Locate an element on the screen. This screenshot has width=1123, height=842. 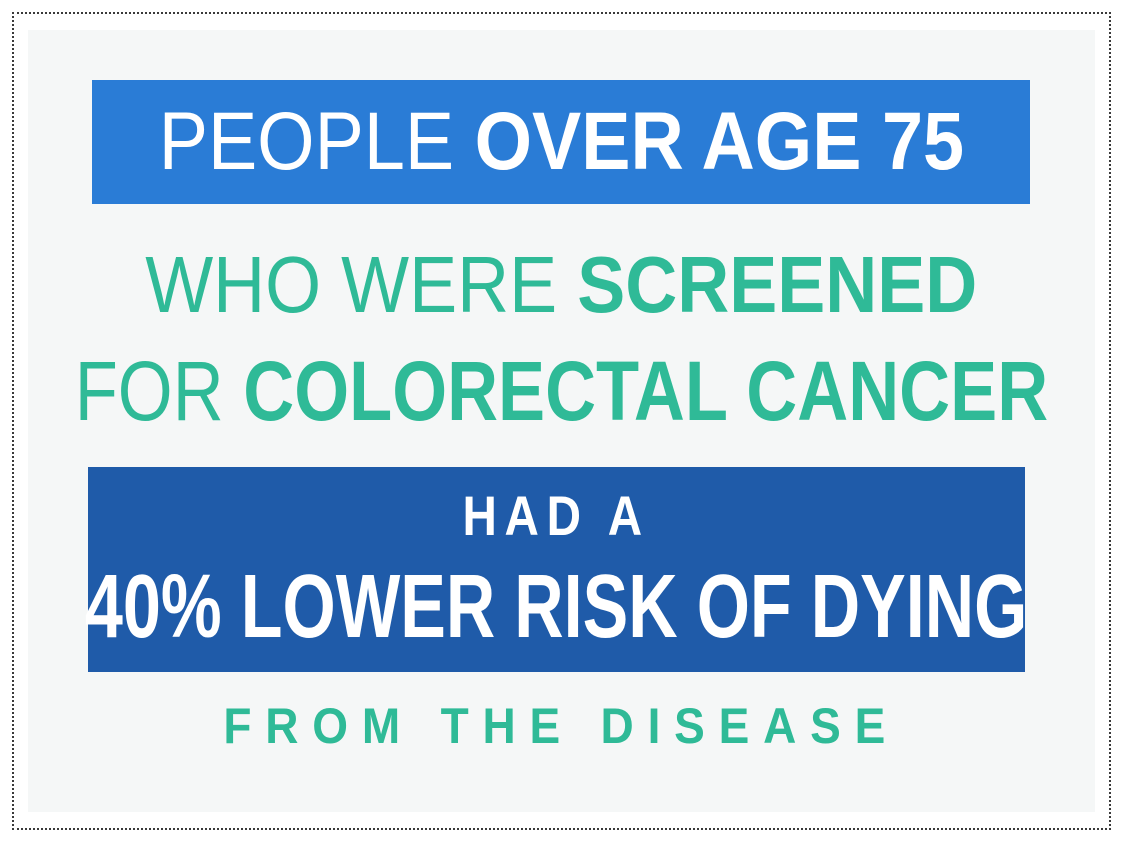
footer-line: FROM THE DISEASE is located at coordinates (561, 726).